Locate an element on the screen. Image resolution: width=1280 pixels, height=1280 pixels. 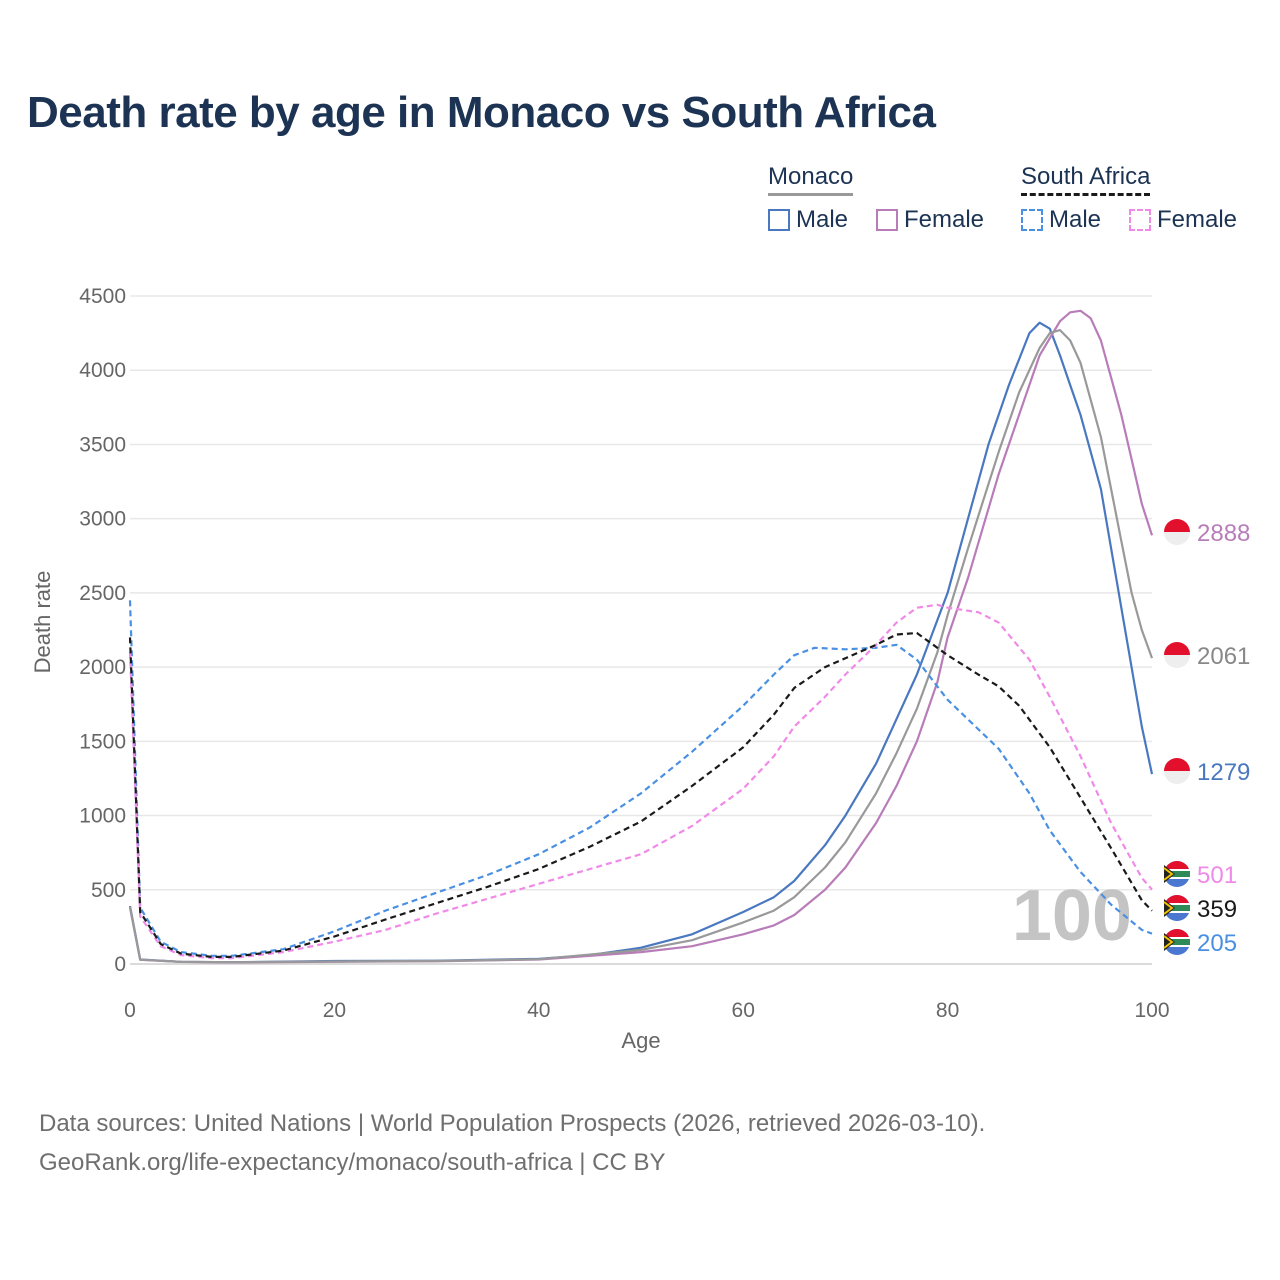
flag-icon-monaco-female is located at coordinates (1177, 532).